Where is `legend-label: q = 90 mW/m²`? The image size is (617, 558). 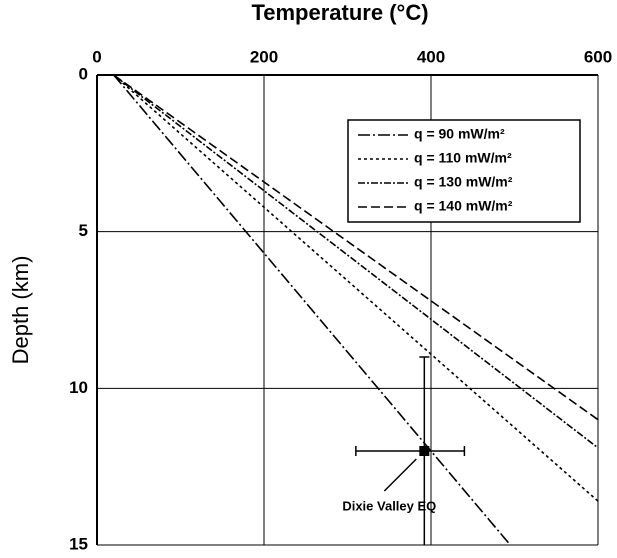
legend-label: q = 90 mW/m² is located at coordinates (459, 134).